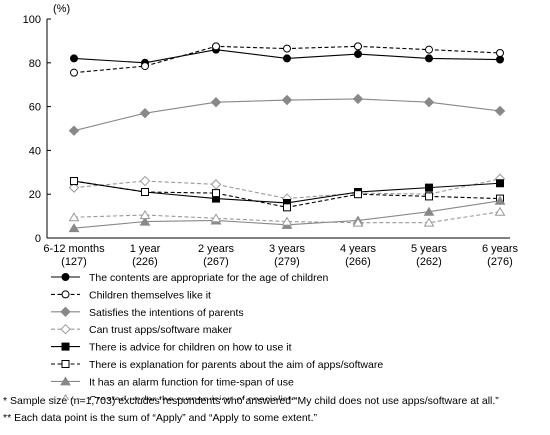  Describe the element at coordinates (358, 249) in the screenshot. I see `x-tick-label: 4 years` at that location.